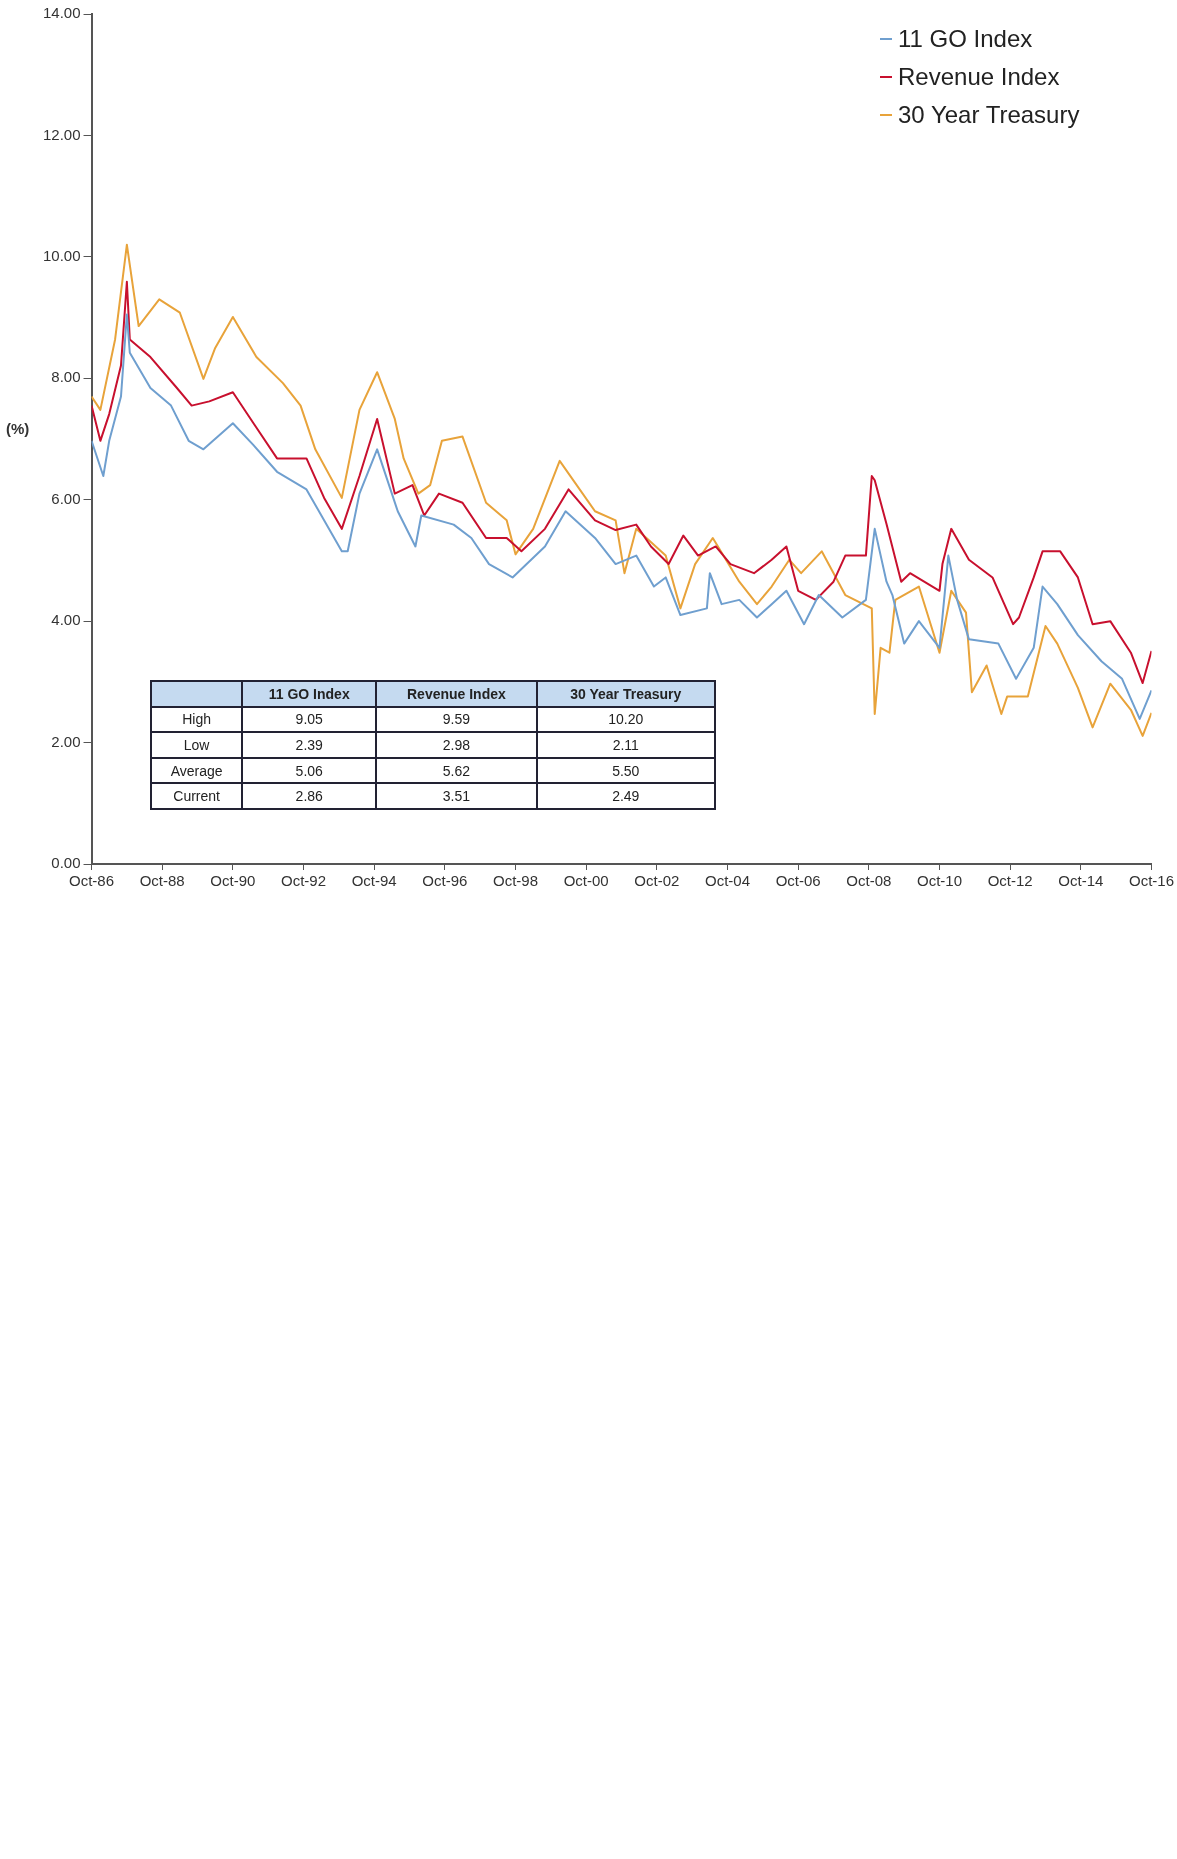 The height and width of the screenshot is (1859, 1177). I want to click on x-tick-label: Oct-02, so click(657, 881).